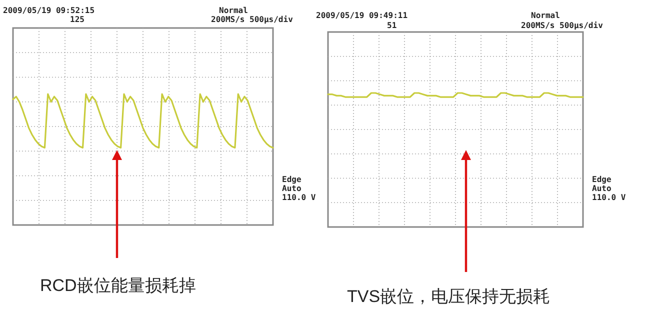 The image size is (648, 310). I want to click on annotation: 51, so click(392, 25).